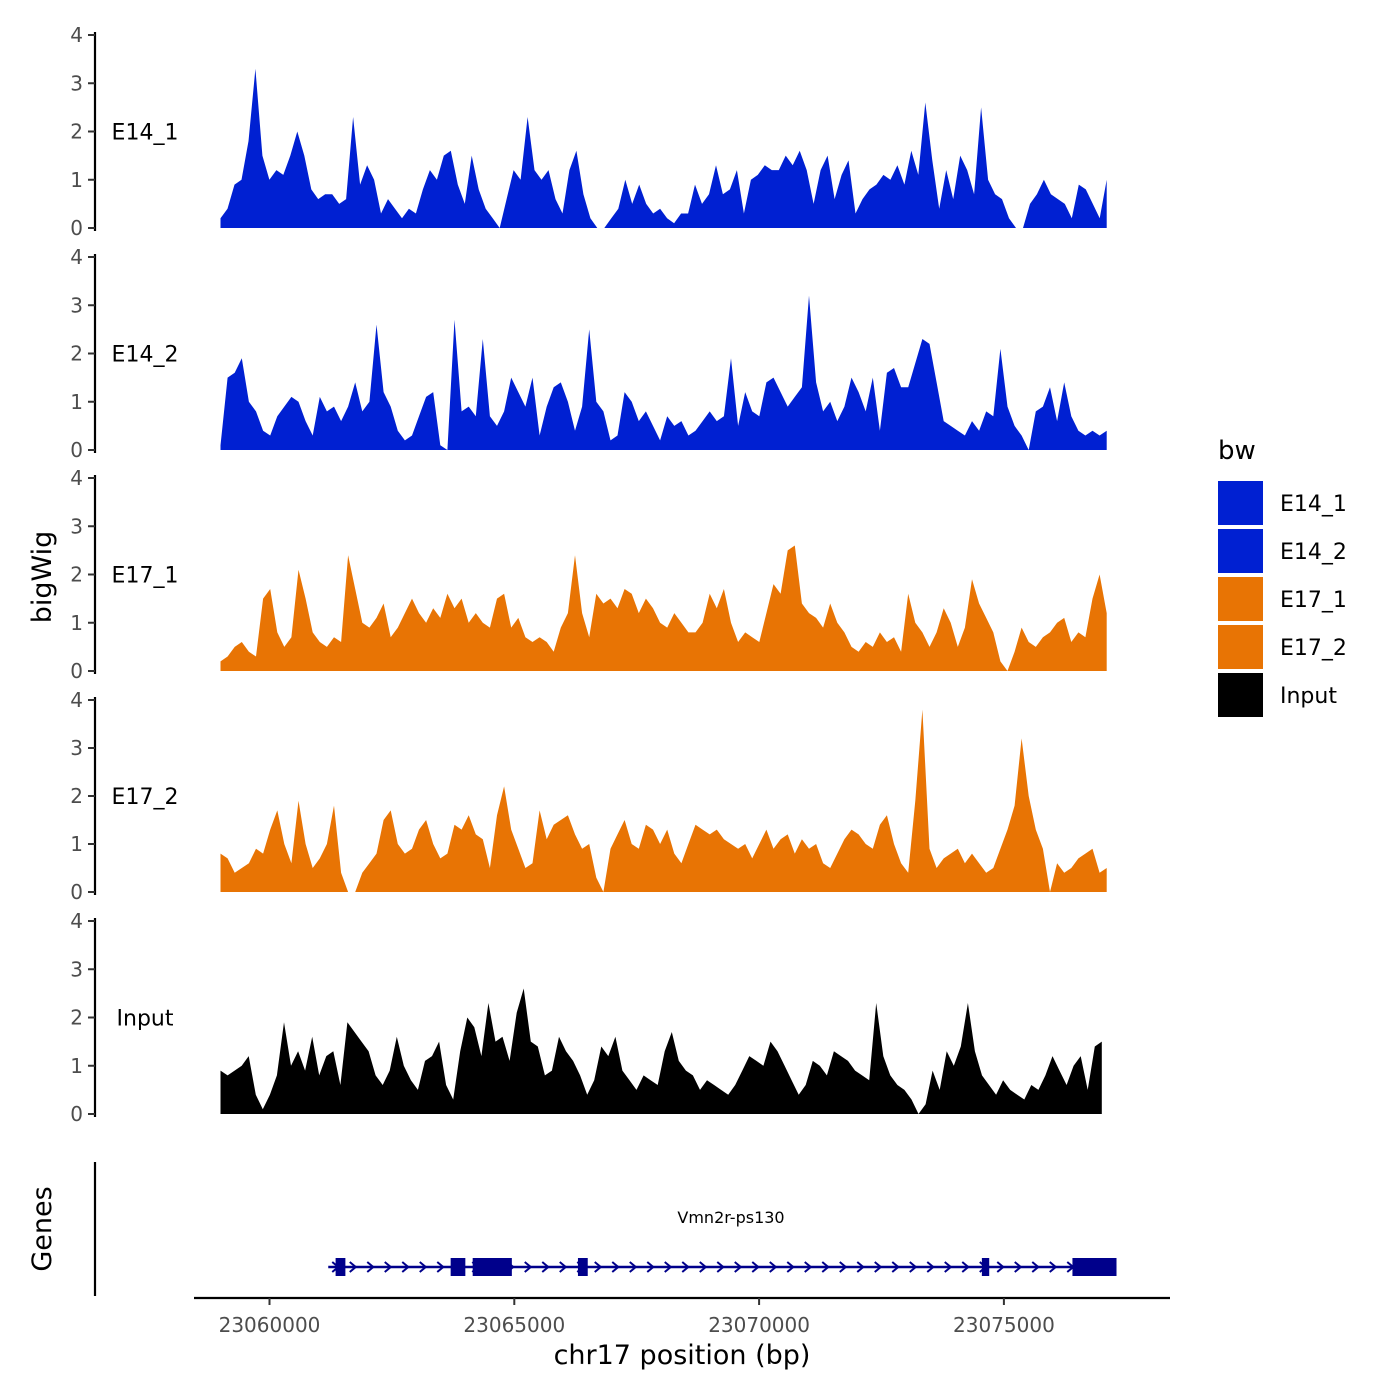  I want to click on legend: bw E14_1 E14_2 E17_1 E17_2 Input, so click(1282, 576).